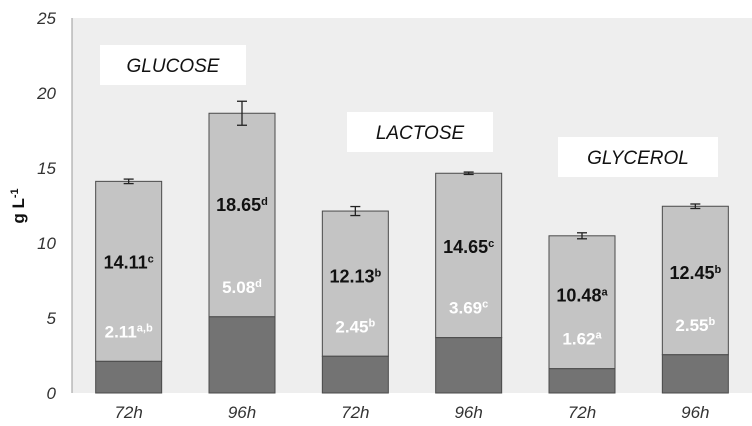 The width and height of the screenshot is (752, 426). What do you see at coordinates (469, 282) in the screenshot?
I see `bar-group: 14.65c 3.69c` at bounding box center [469, 282].